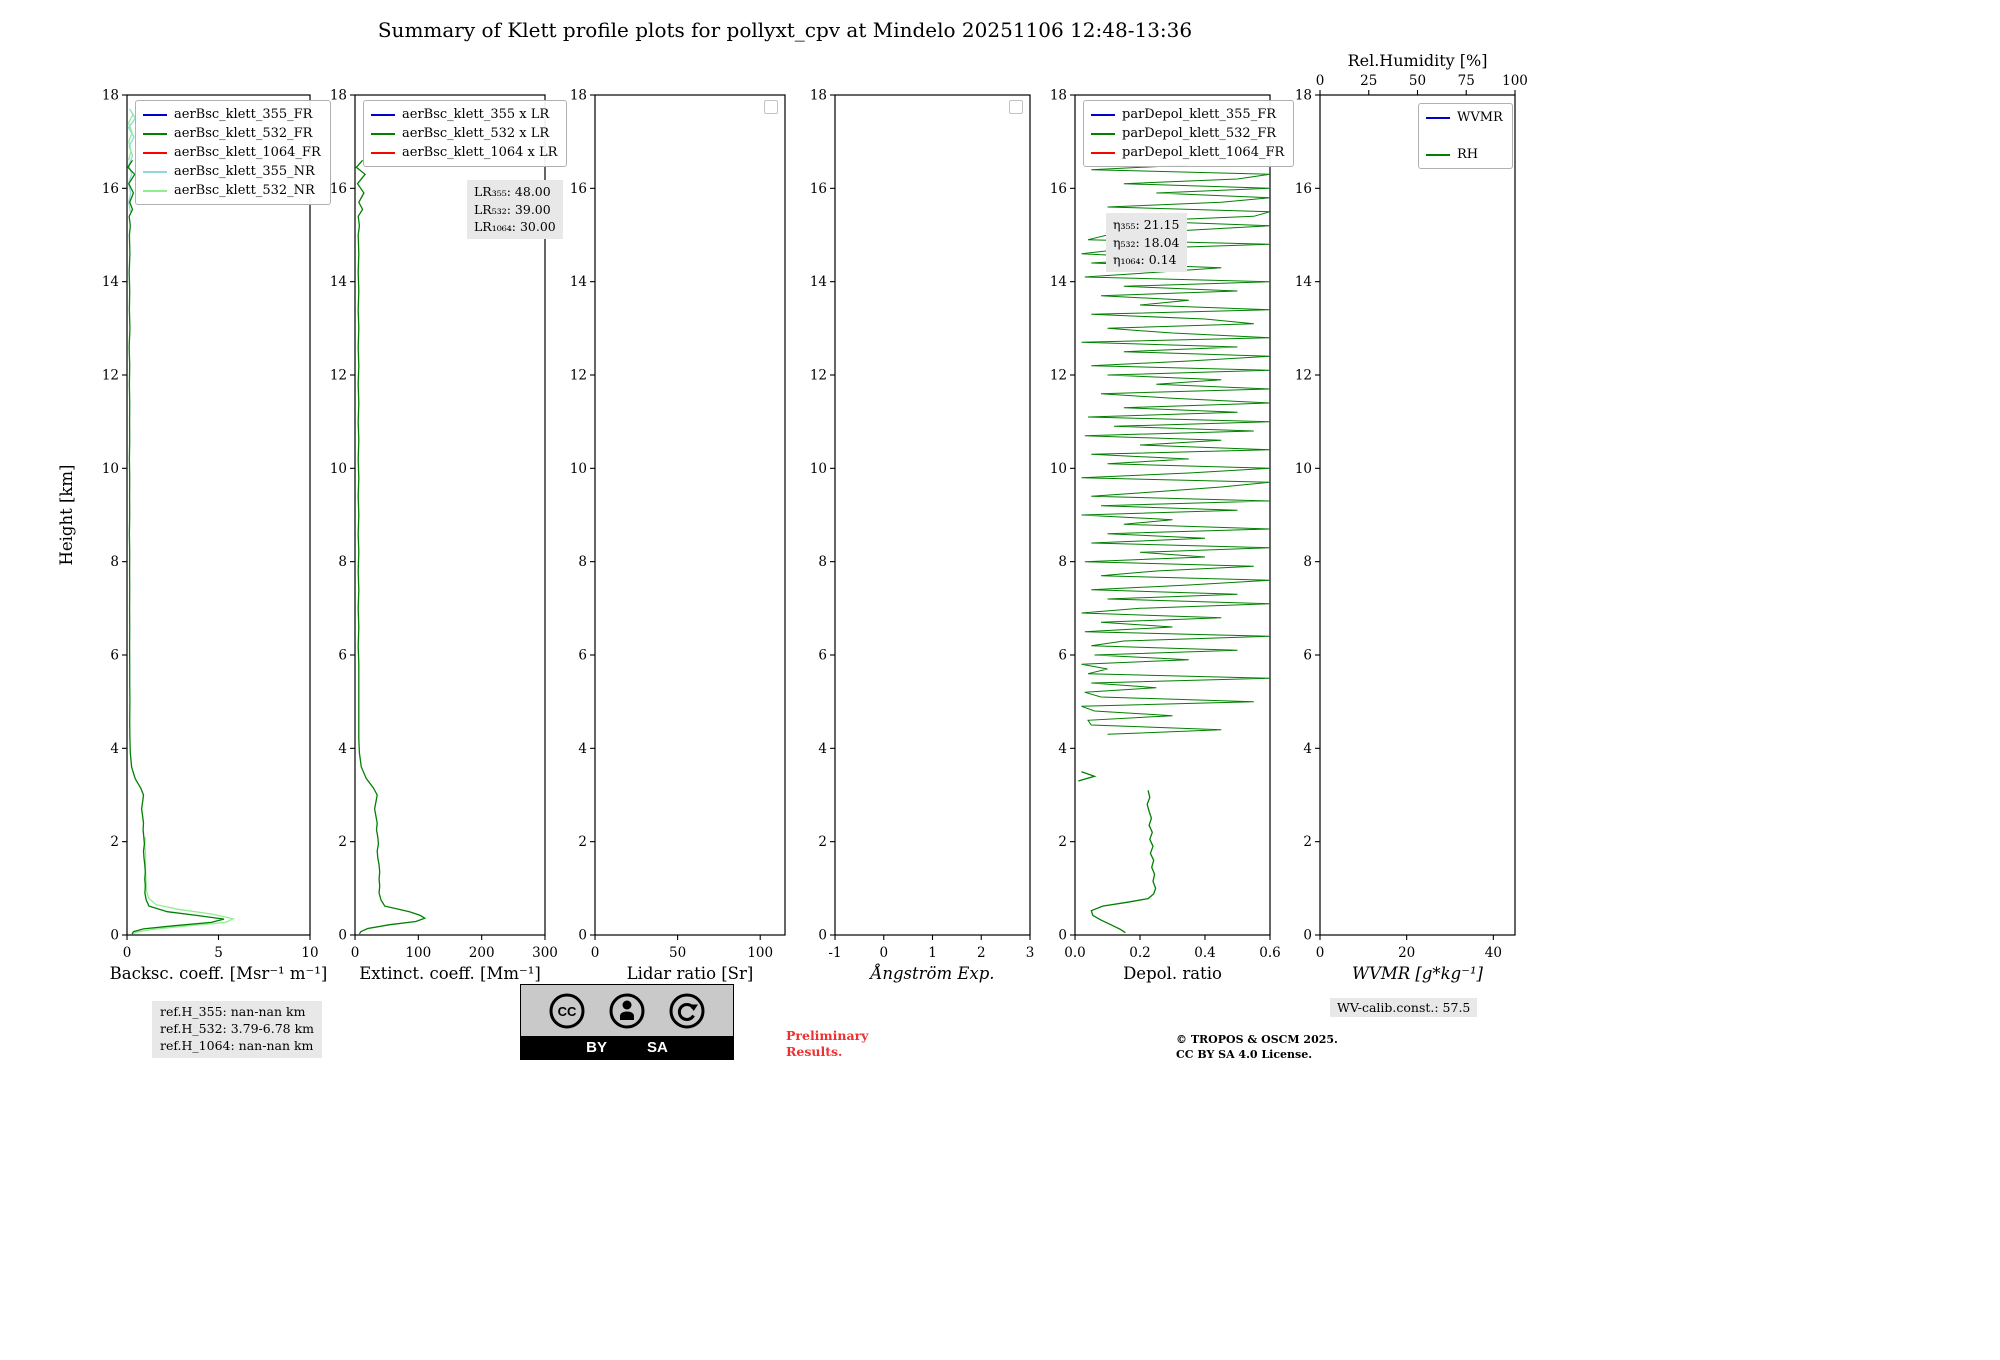  I want to click on preliminary-results-note: Preliminary Results., so click(827, 1043).